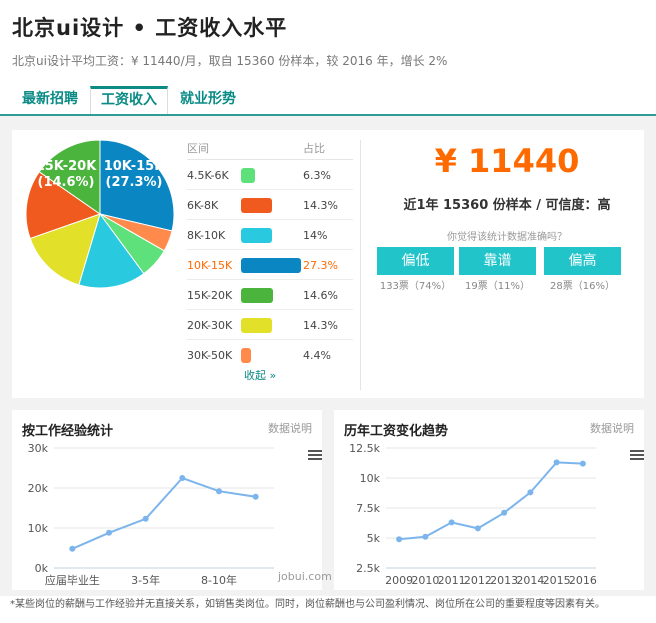 The height and width of the screenshot is (623, 656). Describe the element at coordinates (38, 488) in the screenshot. I see `y-tick-label: 20k` at that location.